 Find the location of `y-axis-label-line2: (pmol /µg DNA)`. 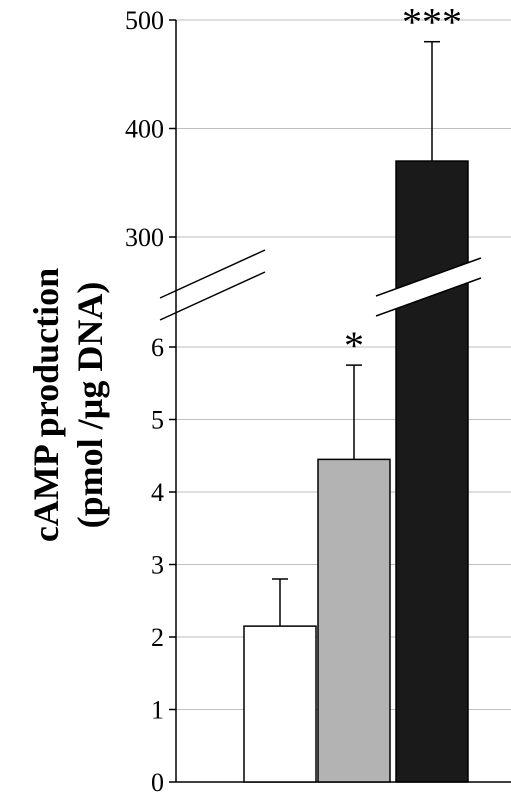

y-axis-label-line2: (pmol /µg DNA) is located at coordinates (90, 405).